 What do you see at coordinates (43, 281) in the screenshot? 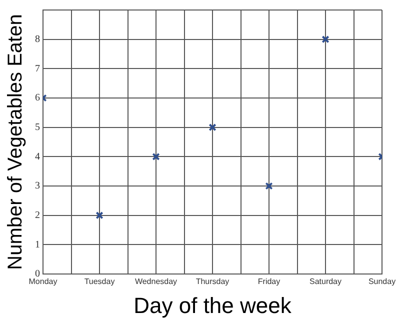
I see `x-tick-label: Monday` at bounding box center [43, 281].